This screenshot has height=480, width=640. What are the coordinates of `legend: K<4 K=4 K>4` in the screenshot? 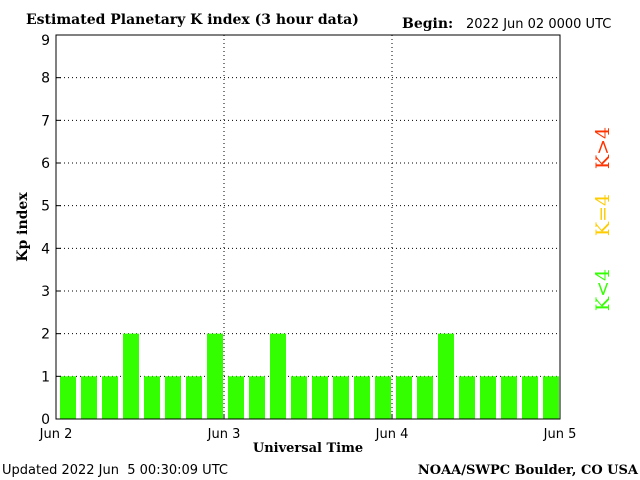 It's located at (603, 219).